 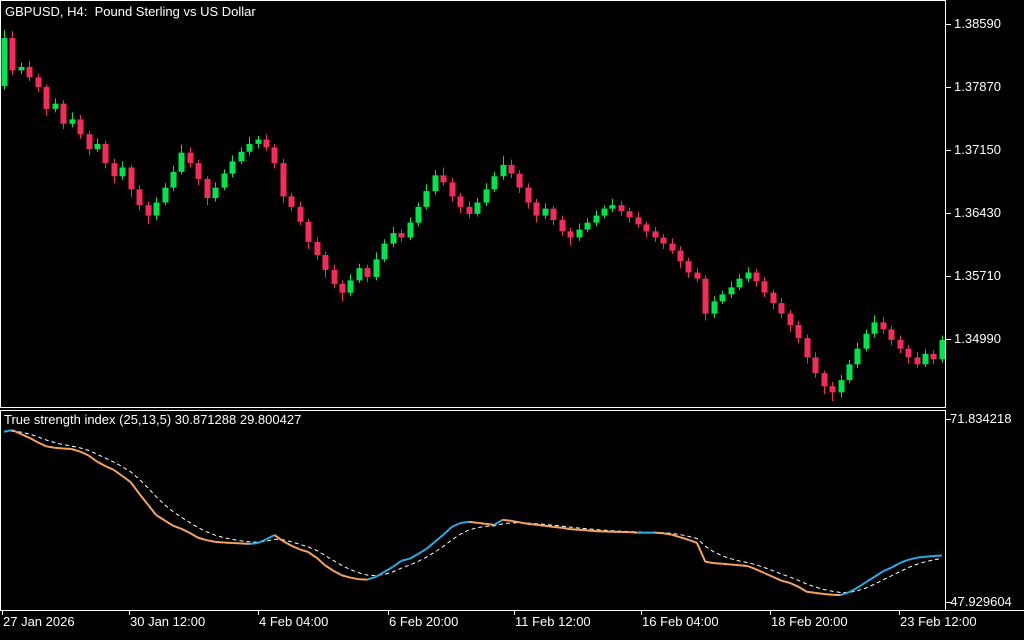 What do you see at coordinates (680, 621) in the screenshot?
I see `time-axis-label: 16 Feb 04:00` at bounding box center [680, 621].